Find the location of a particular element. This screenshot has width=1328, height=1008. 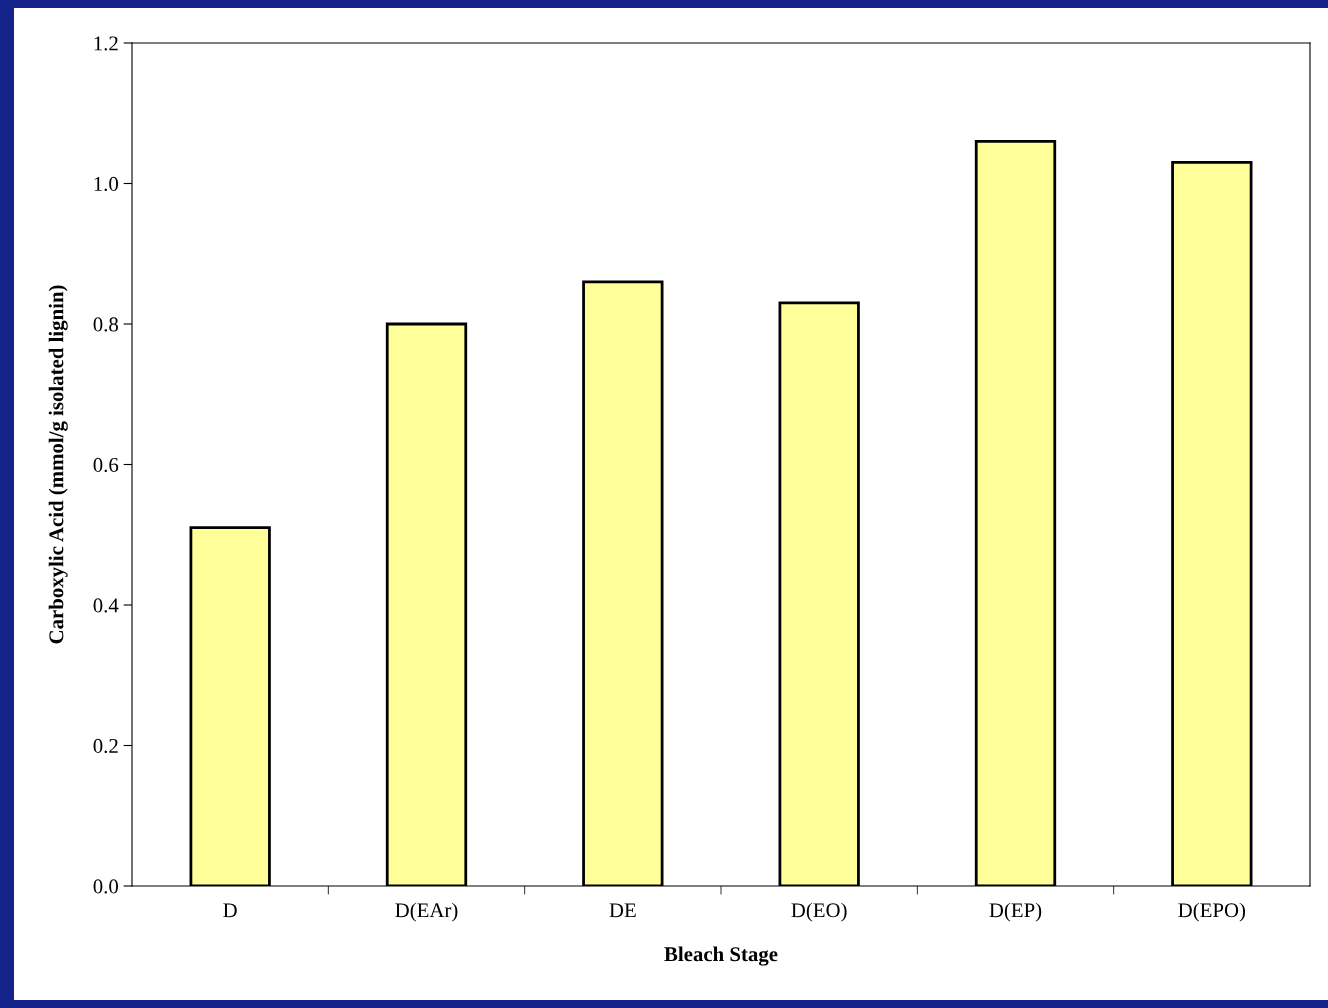

x-tick-label: DE is located at coordinates (622, 910).